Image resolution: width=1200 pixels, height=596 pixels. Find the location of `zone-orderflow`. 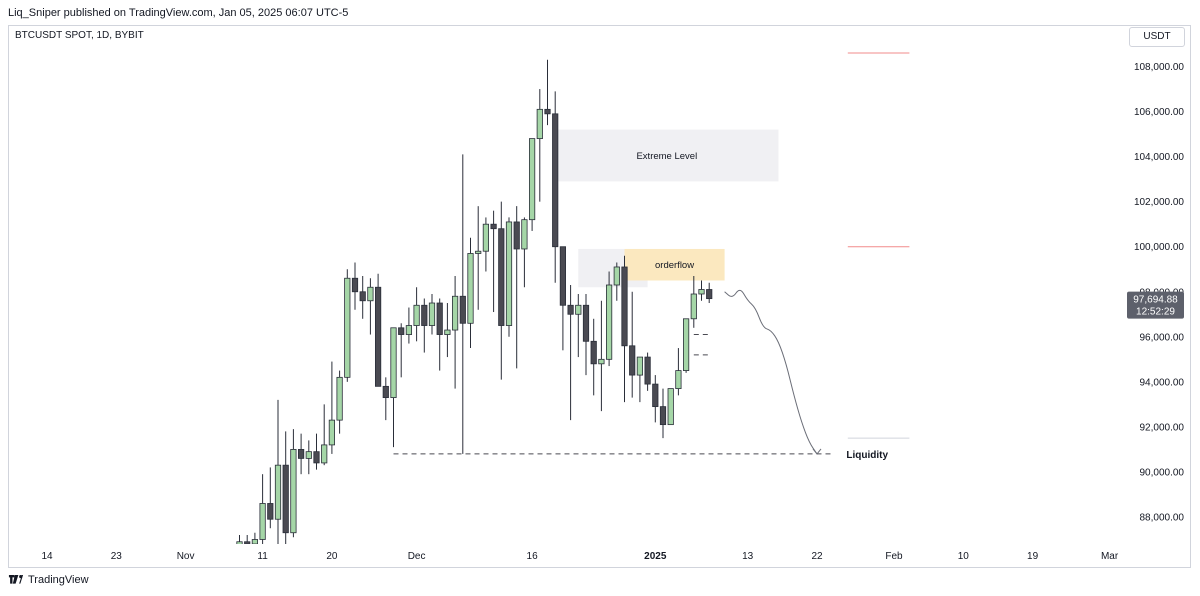

zone-orderflow is located at coordinates (674, 264).